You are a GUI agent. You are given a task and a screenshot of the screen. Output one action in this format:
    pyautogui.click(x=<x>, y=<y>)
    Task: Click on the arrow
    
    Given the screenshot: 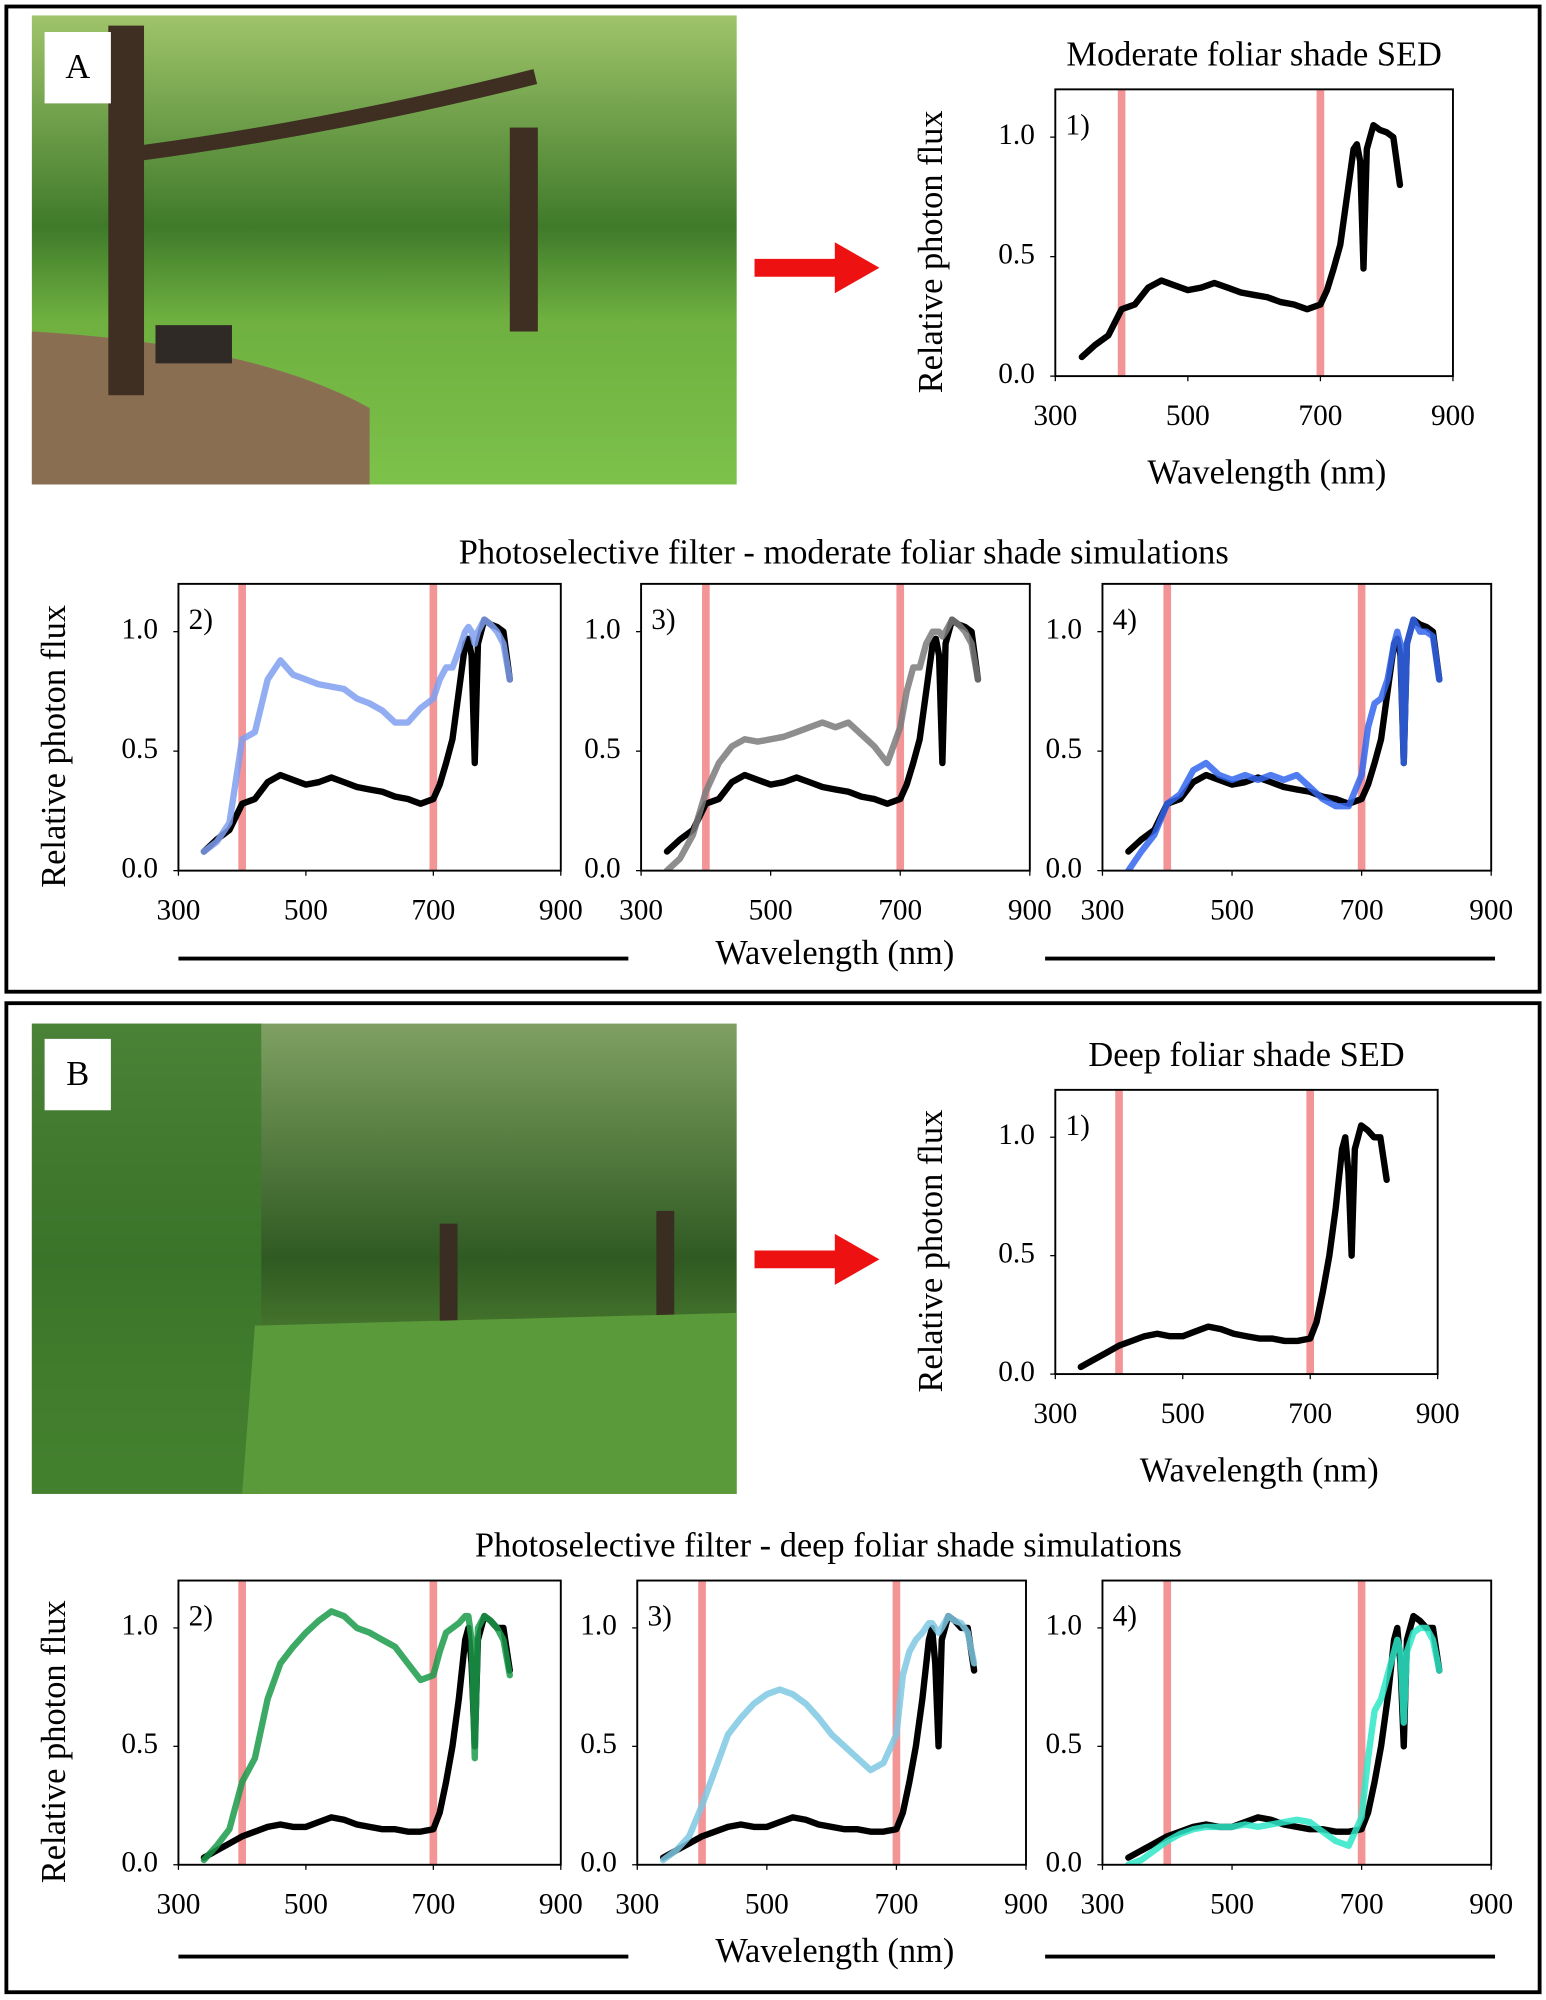 What is the action you would take?
    pyautogui.click(x=817, y=1259)
    